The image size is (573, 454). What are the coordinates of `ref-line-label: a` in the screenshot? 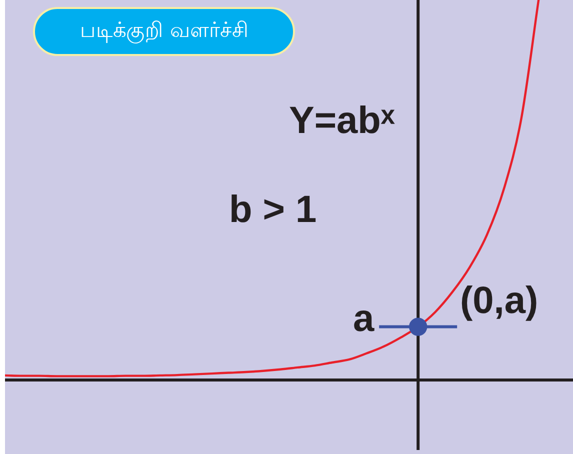 It's located at (363, 319).